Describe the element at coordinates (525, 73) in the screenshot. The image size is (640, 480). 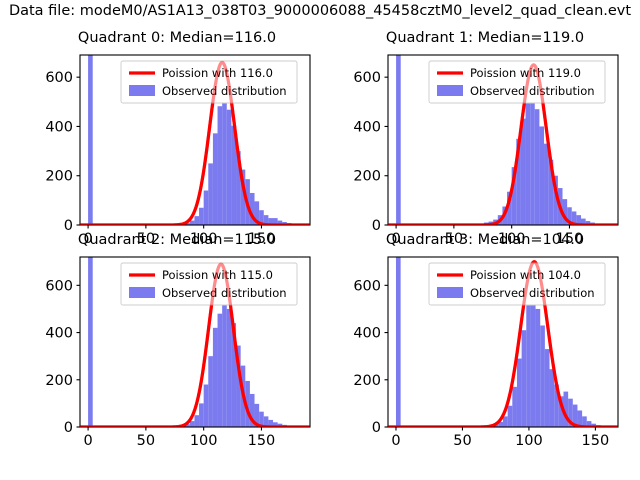
I see `legend-label-poisson: Poission with 119.0` at that location.